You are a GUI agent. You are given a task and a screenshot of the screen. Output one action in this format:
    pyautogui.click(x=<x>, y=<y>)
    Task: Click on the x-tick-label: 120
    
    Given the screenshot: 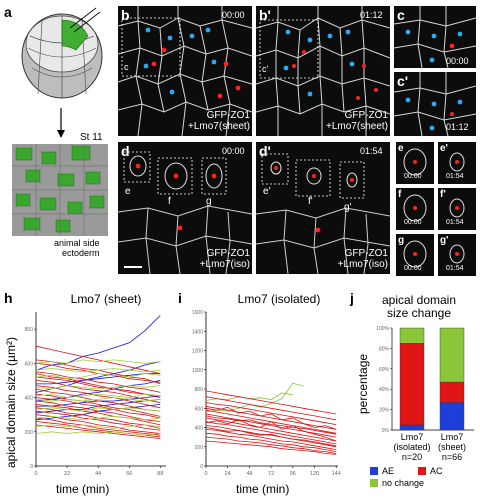 What is the action you would take?
    pyautogui.click(x=314, y=473)
    